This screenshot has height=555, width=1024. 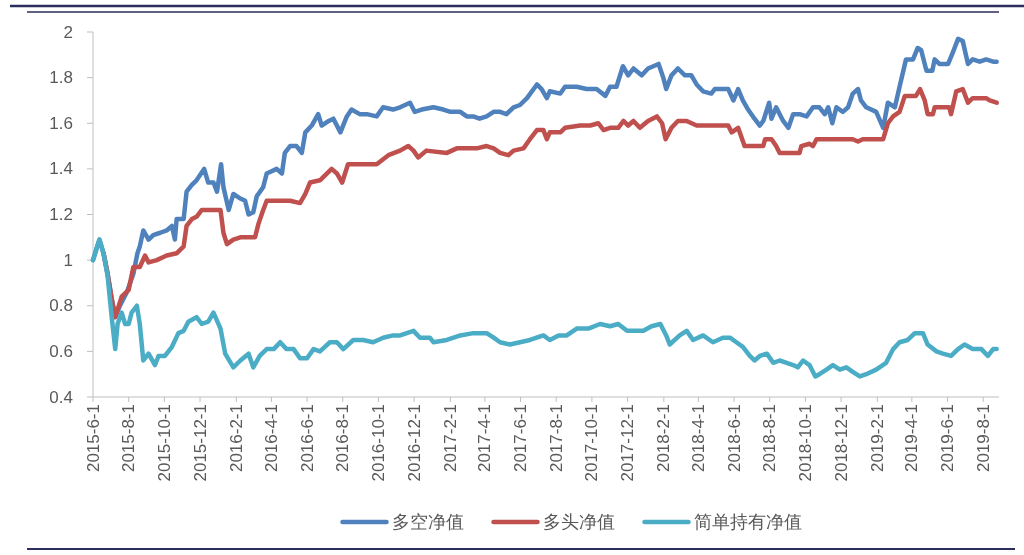 What do you see at coordinates (61, 169) in the screenshot?
I see `y-tick-label: 1.4` at bounding box center [61, 169].